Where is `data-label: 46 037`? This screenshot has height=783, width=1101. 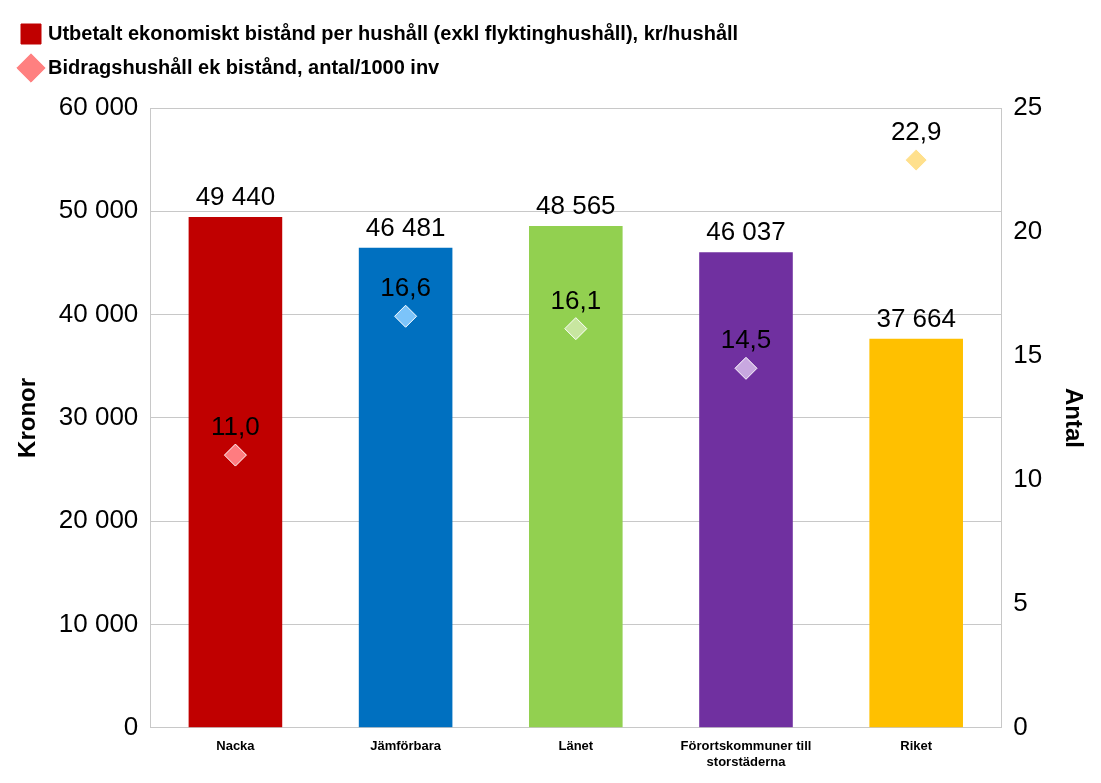 data-label: 46 037 is located at coordinates (746, 231).